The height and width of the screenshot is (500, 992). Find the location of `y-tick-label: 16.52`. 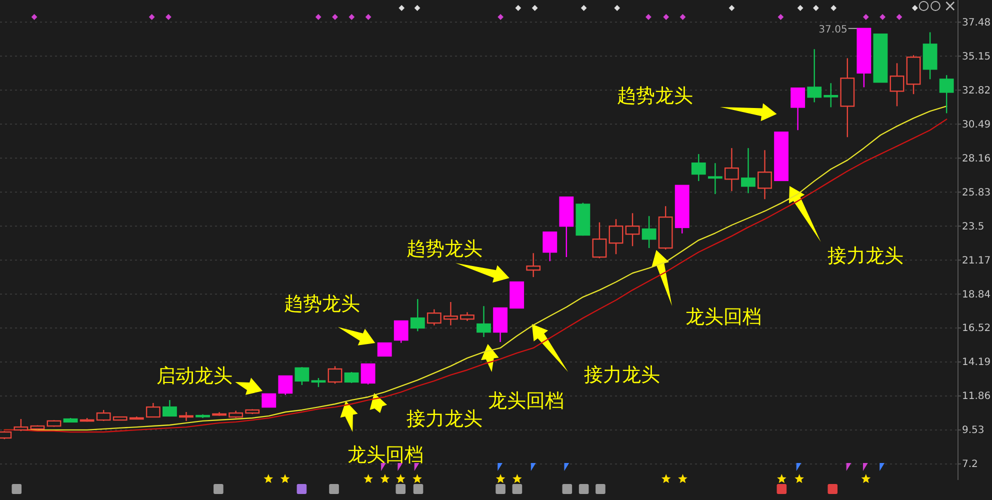

y-tick-label: 16.52 is located at coordinates (976, 328).